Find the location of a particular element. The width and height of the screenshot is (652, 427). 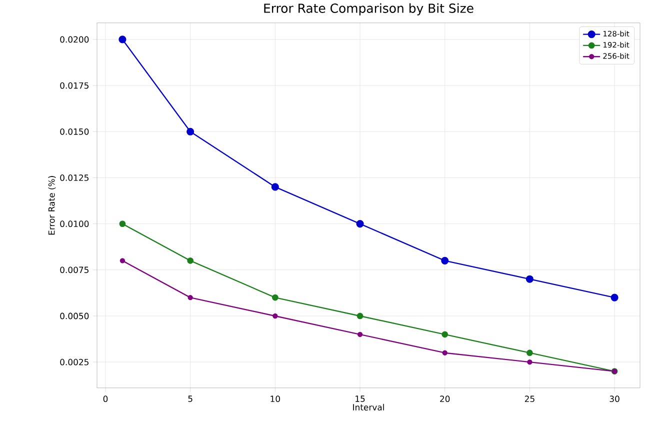

x-tick-label: 5 is located at coordinates (190, 399).